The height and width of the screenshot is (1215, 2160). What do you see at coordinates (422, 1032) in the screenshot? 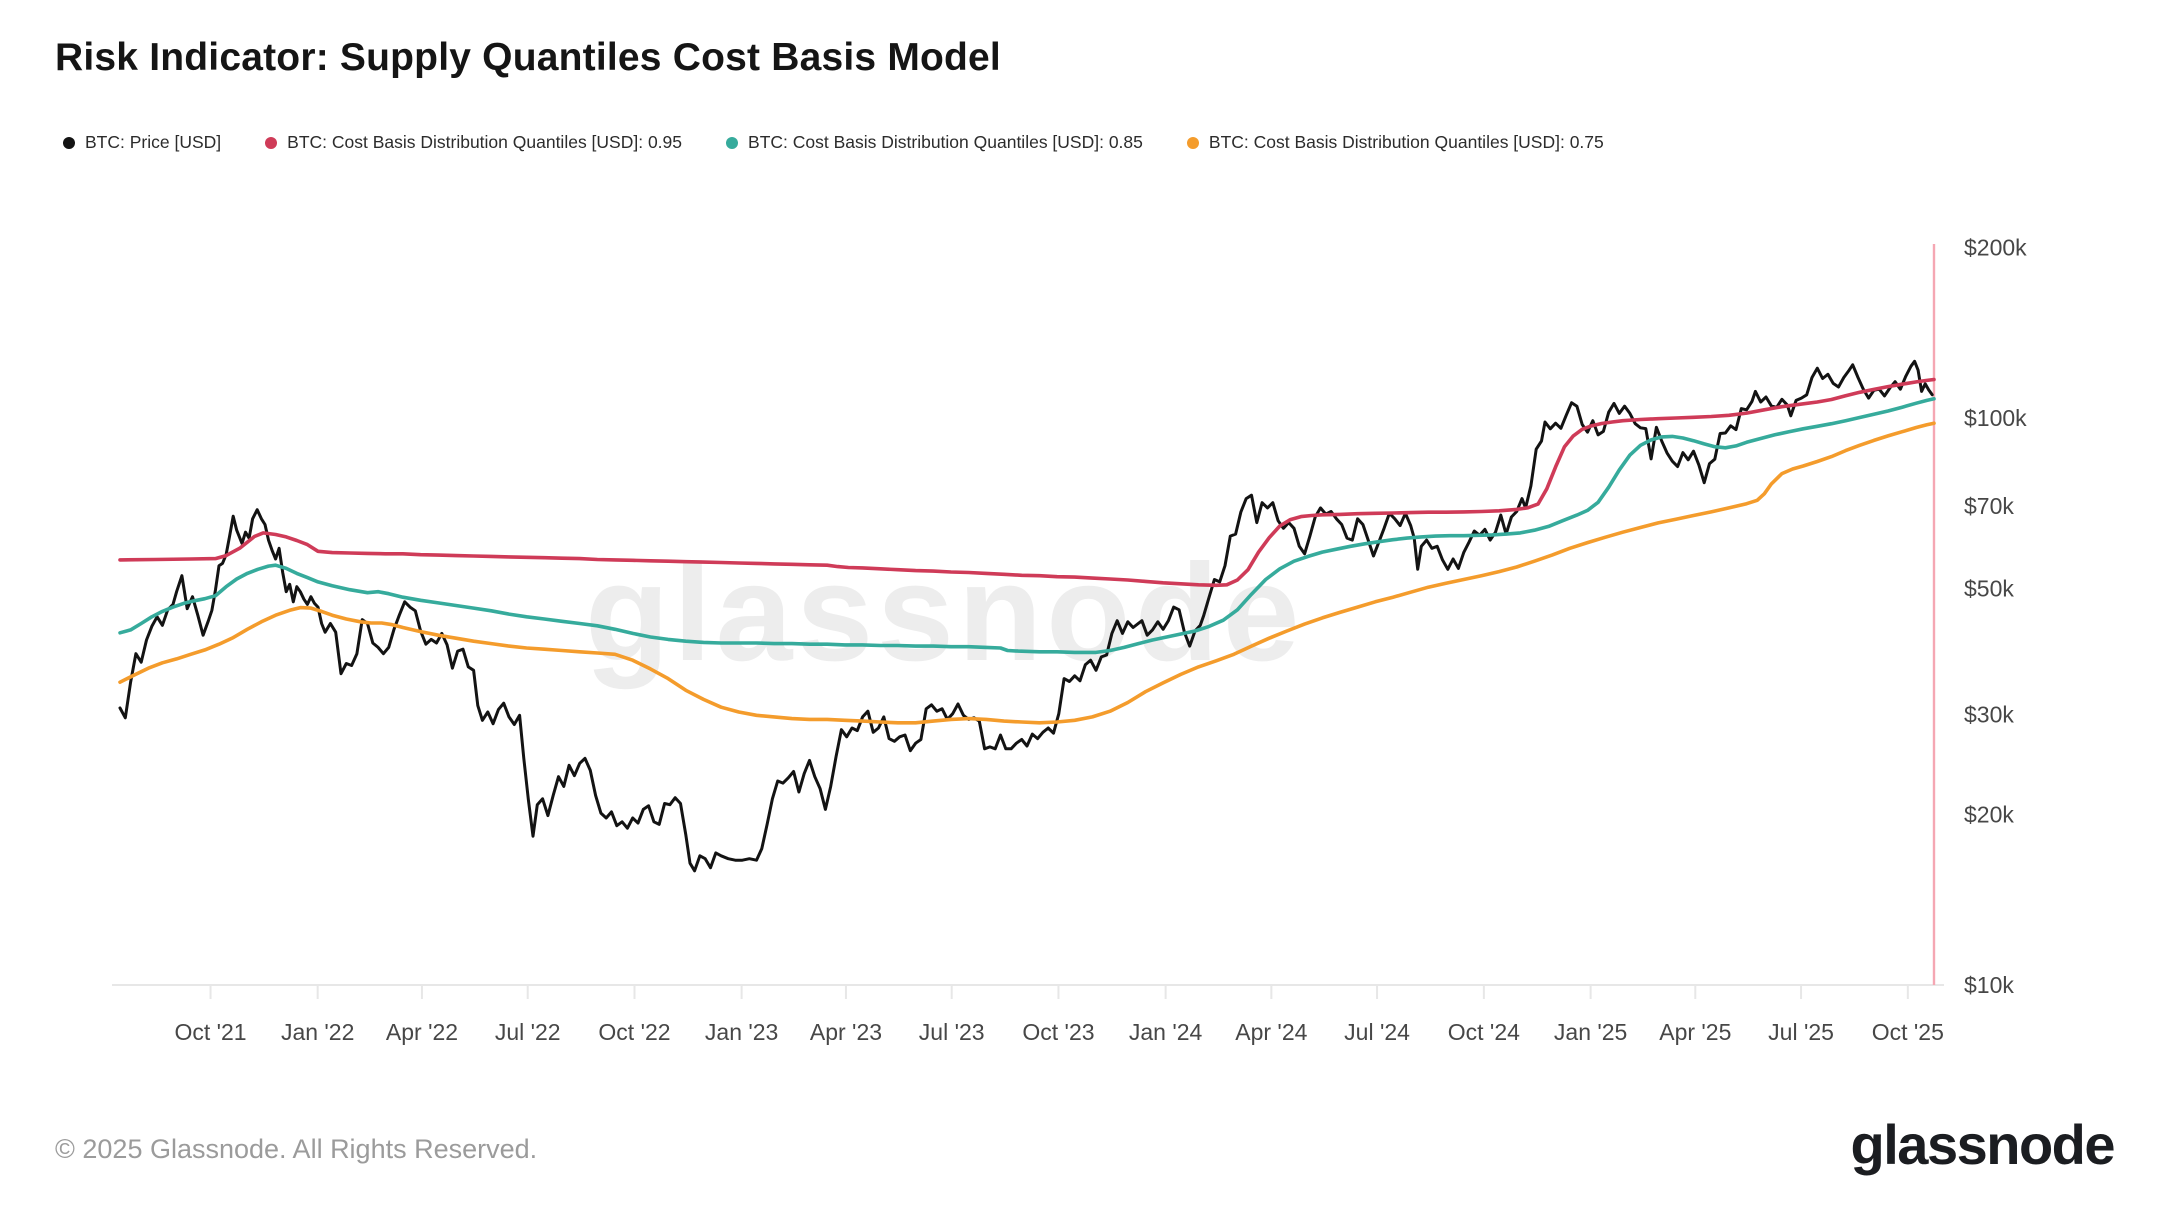
I see `x-tick-label: Apr '22` at bounding box center [422, 1032].